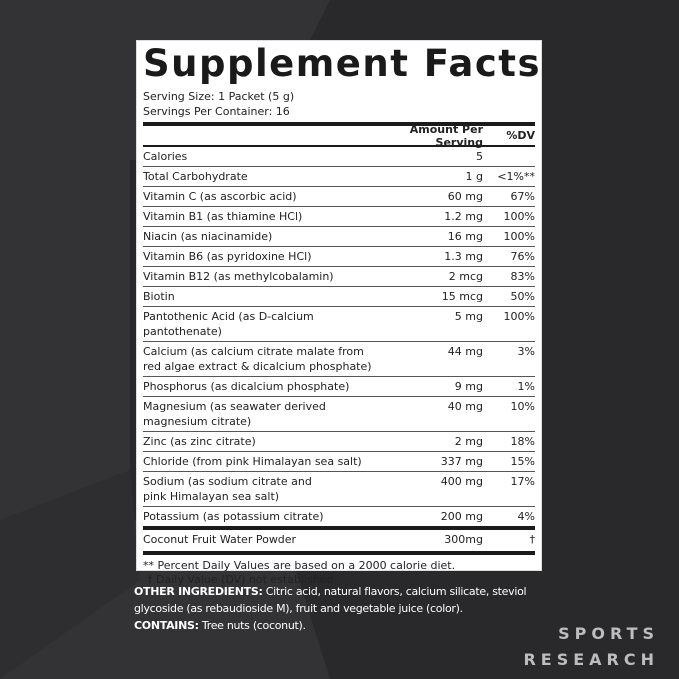  What do you see at coordinates (463, 539) in the screenshot?
I see `nutrient-amount: 300mg` at bounding box center [463, 539].